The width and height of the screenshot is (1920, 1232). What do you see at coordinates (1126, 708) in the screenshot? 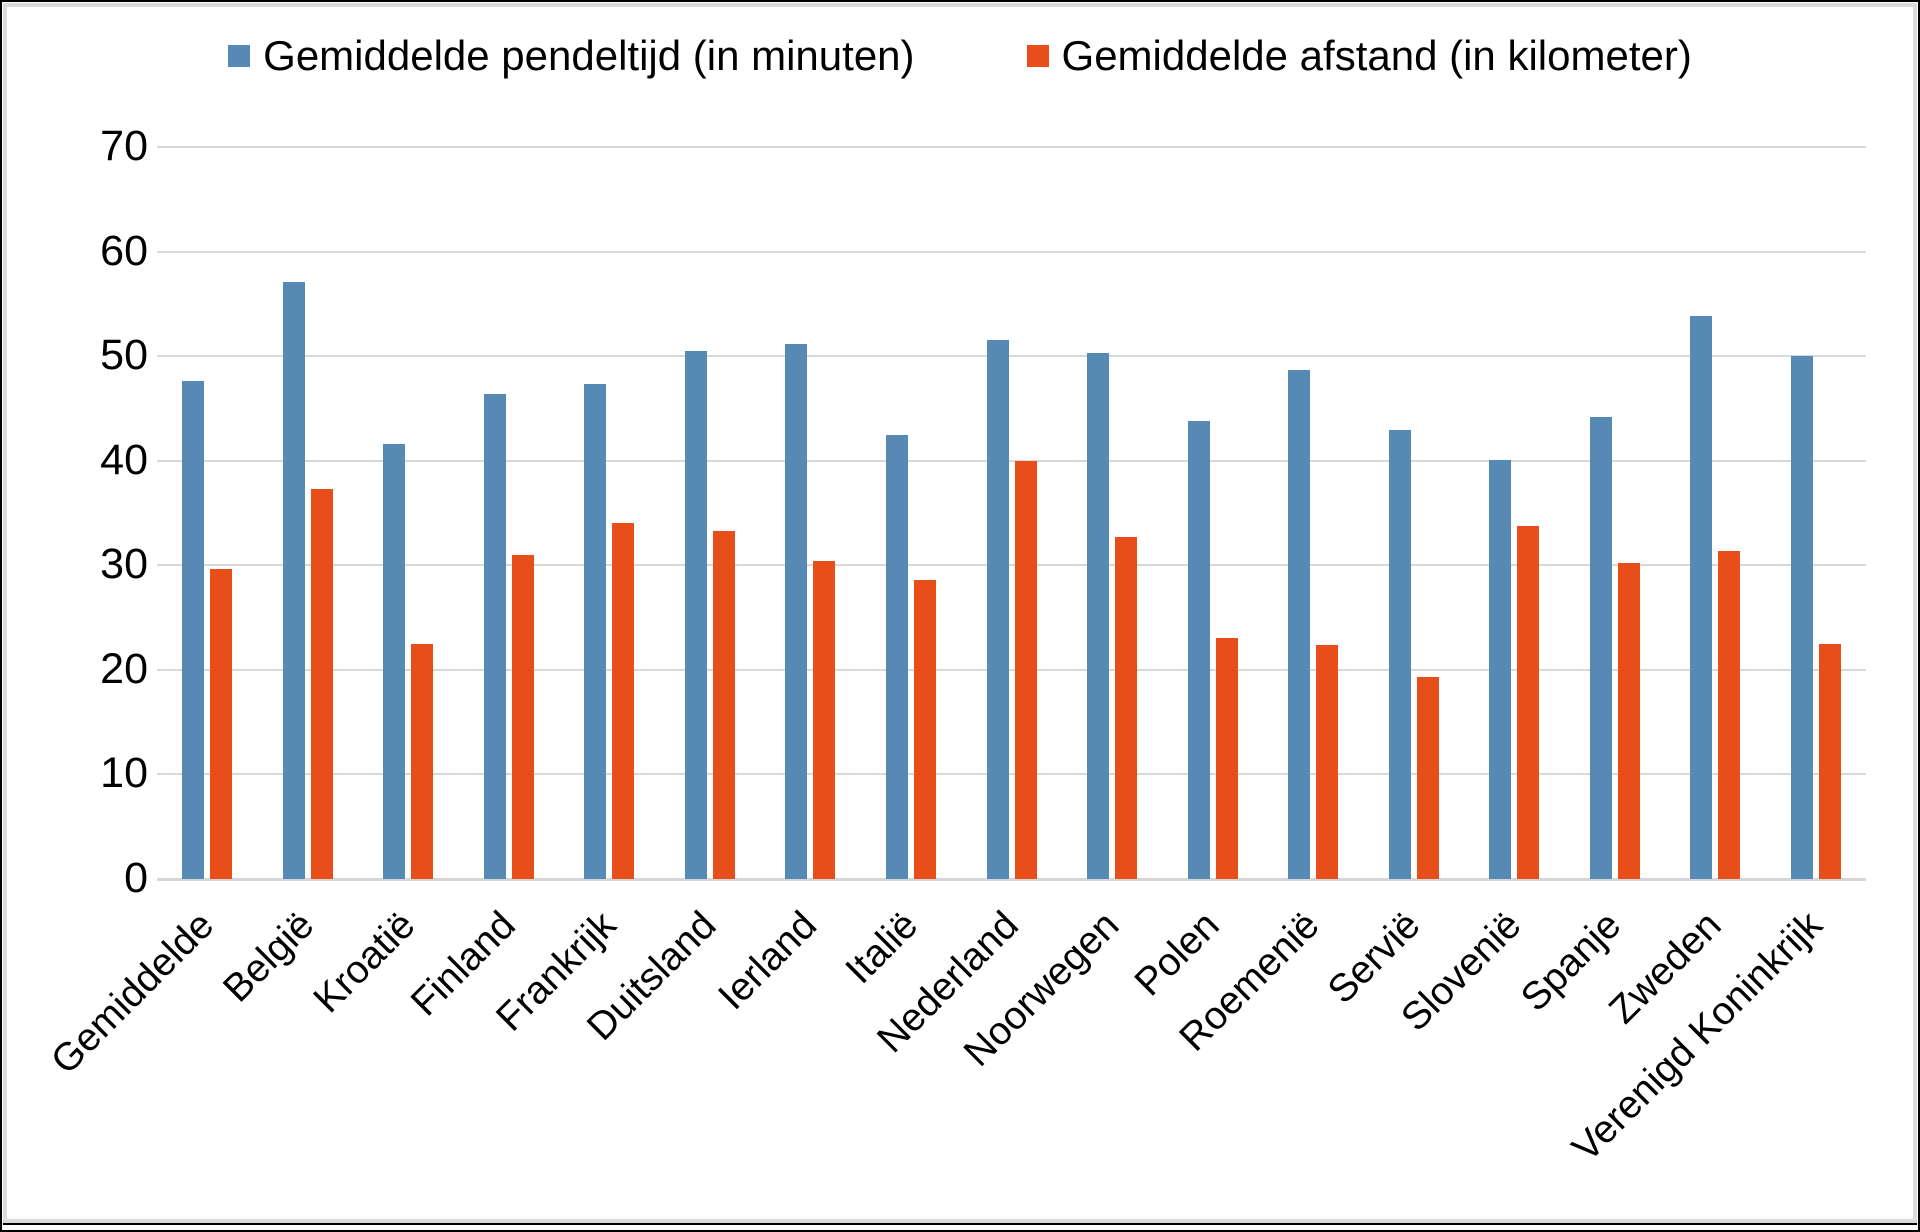
I see `bar-afstand-noorwegen` at bounding box center [1126, 708].